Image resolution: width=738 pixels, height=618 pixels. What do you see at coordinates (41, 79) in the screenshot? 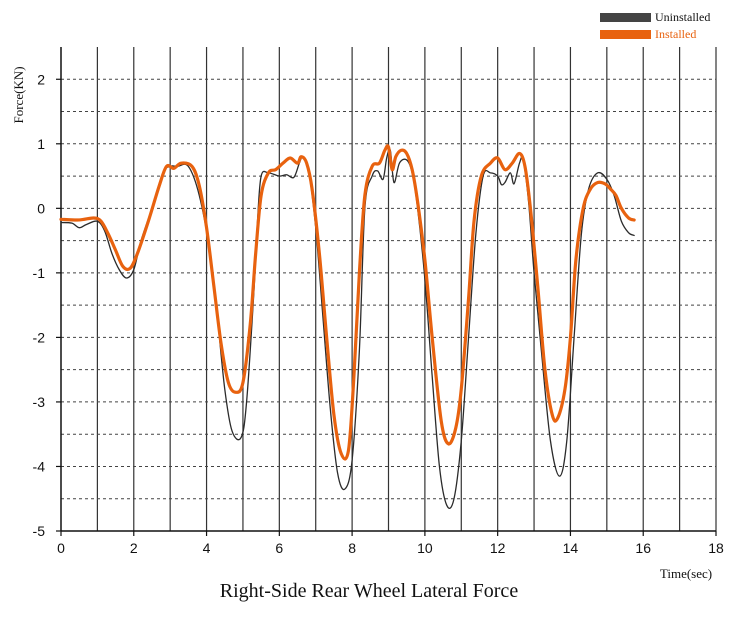
I see `y-tick-label: 2` at bounding box center [41, 79].